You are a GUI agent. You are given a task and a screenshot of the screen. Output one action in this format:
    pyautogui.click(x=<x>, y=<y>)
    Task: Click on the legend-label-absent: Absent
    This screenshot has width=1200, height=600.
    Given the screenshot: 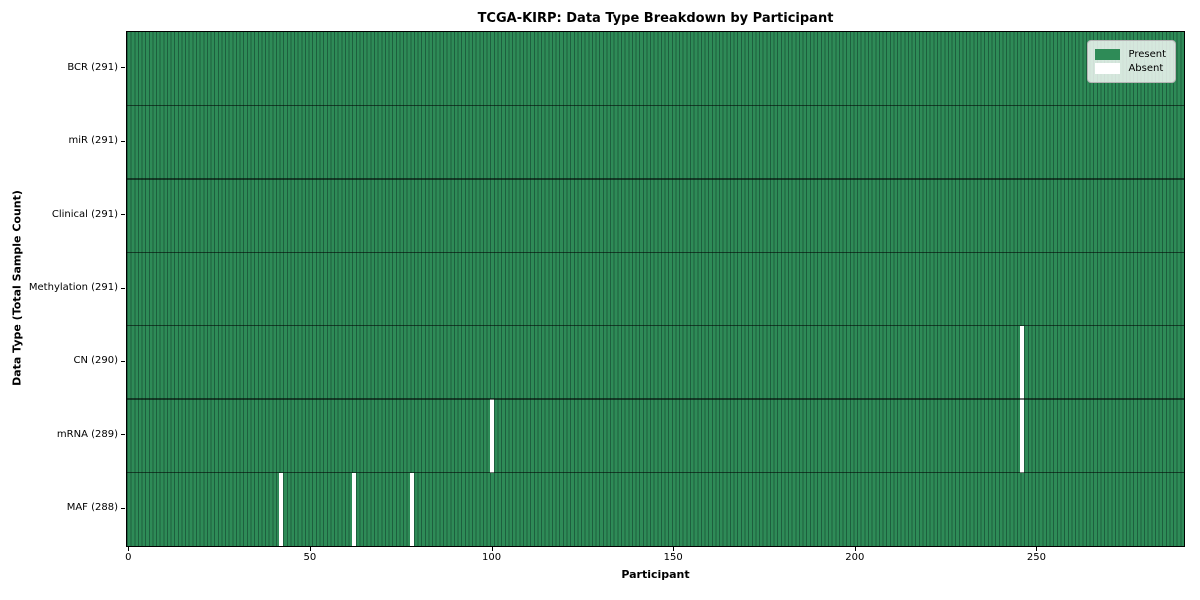 What is the action you would take?
    pyautogui.click(x=1146, y=68)
    